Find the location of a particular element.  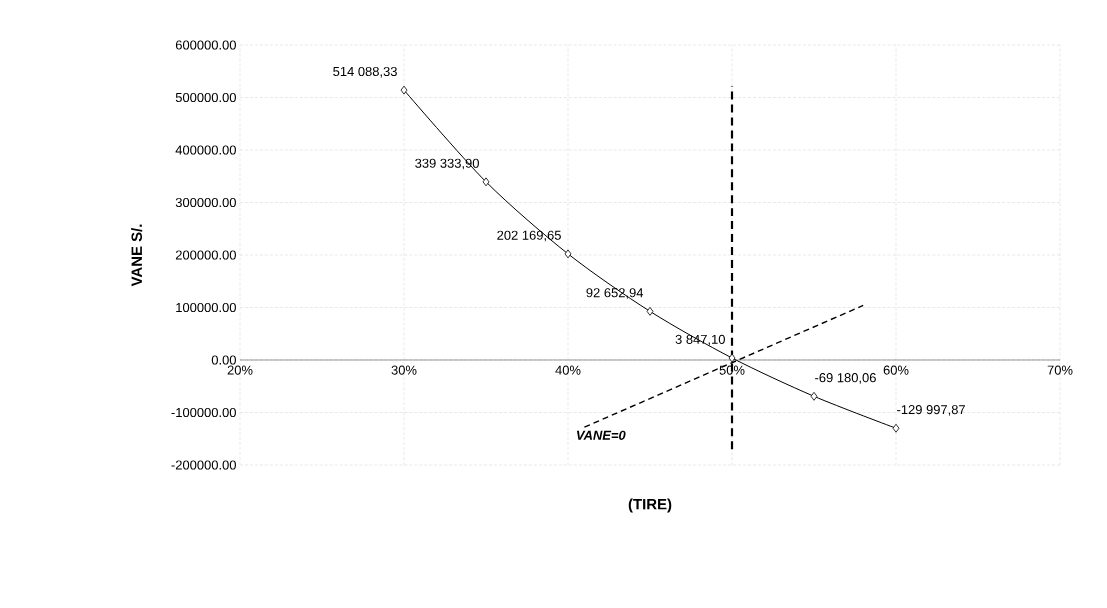

y-tick-label: 500000.00 is located at coordinates (205, 97).